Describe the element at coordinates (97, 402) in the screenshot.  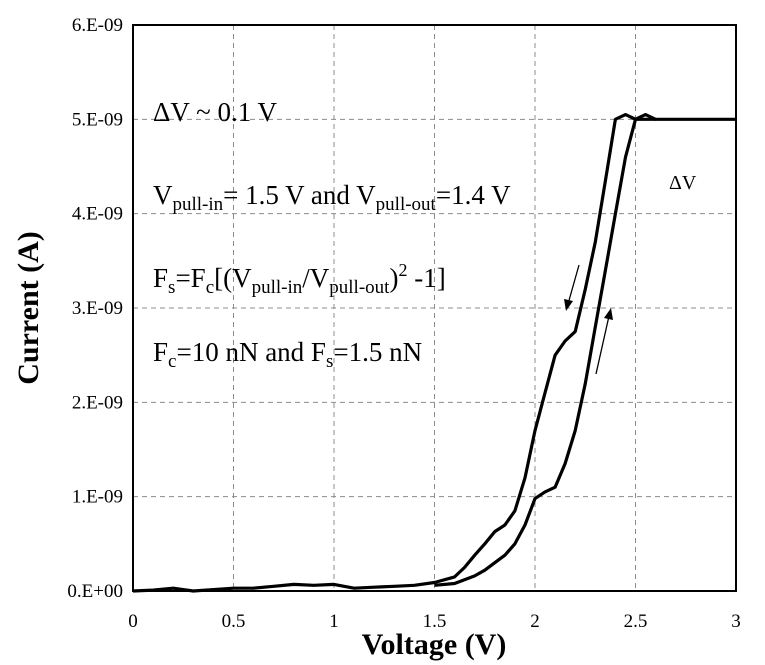
I see `y-tick-label: 2.E-09` at that location.